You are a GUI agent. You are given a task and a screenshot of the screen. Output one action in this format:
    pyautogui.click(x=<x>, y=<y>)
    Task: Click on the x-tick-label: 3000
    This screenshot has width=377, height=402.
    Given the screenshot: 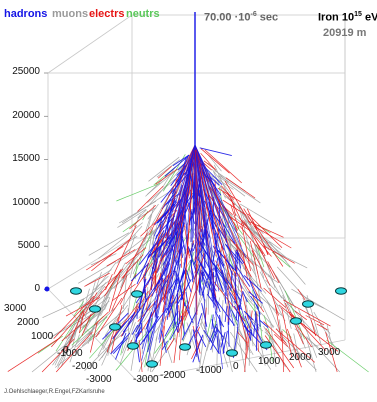 What is the action you would take?
    pyautogui.click(x=329, y=352)
    